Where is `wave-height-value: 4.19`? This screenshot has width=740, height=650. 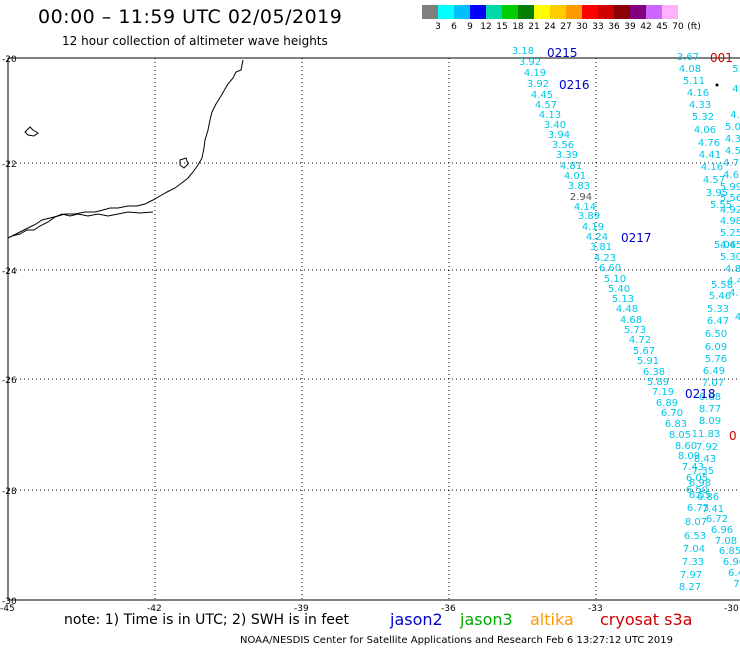
wave-height-value: 4.19 is located at coordinates (535, 73).